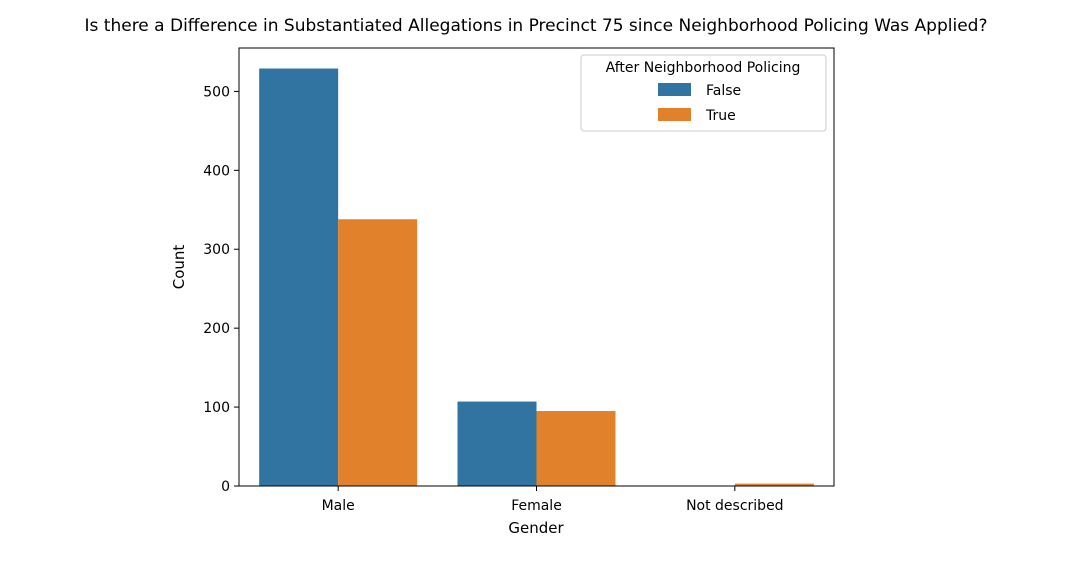 The image size is (1067, 565). I want to click on x-tick-label: Not described, so click(735, 506).